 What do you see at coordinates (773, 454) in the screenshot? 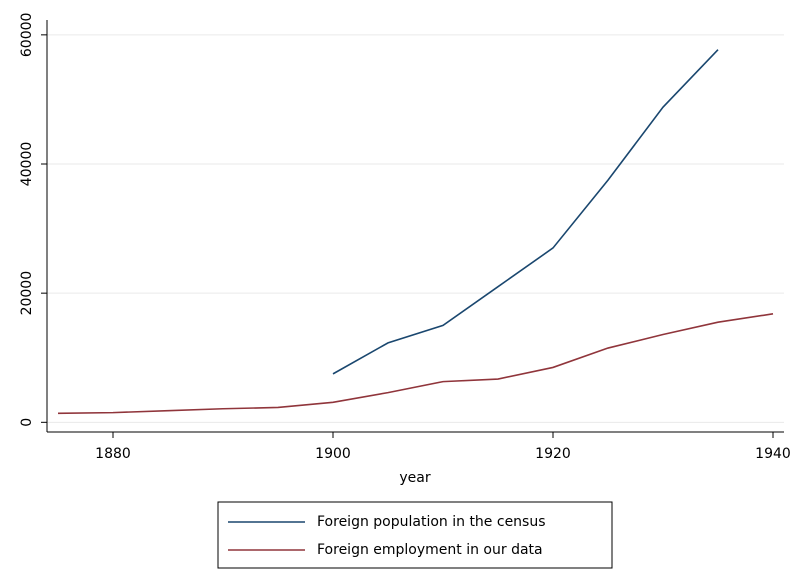
I see `x-tick-label: 1940` at bounding box center [773, 454].